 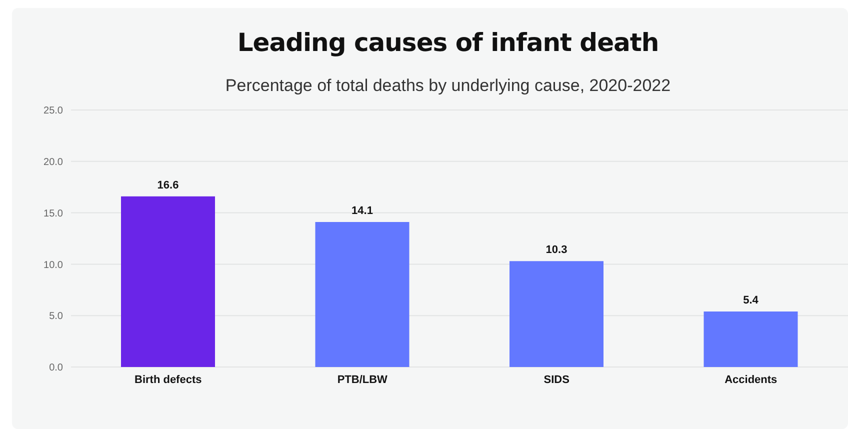 What do you see at coordinates (557, 250) in the screenshot?
I see `data-label: 10.3` at bounding box center [557, 250].